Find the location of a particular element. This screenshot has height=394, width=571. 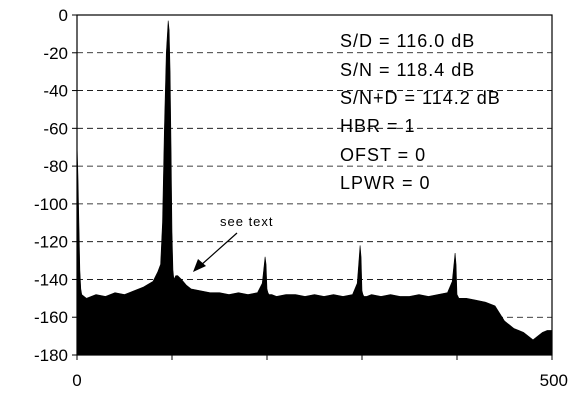

callout-arrow-line is located at coordinates (218, 249).